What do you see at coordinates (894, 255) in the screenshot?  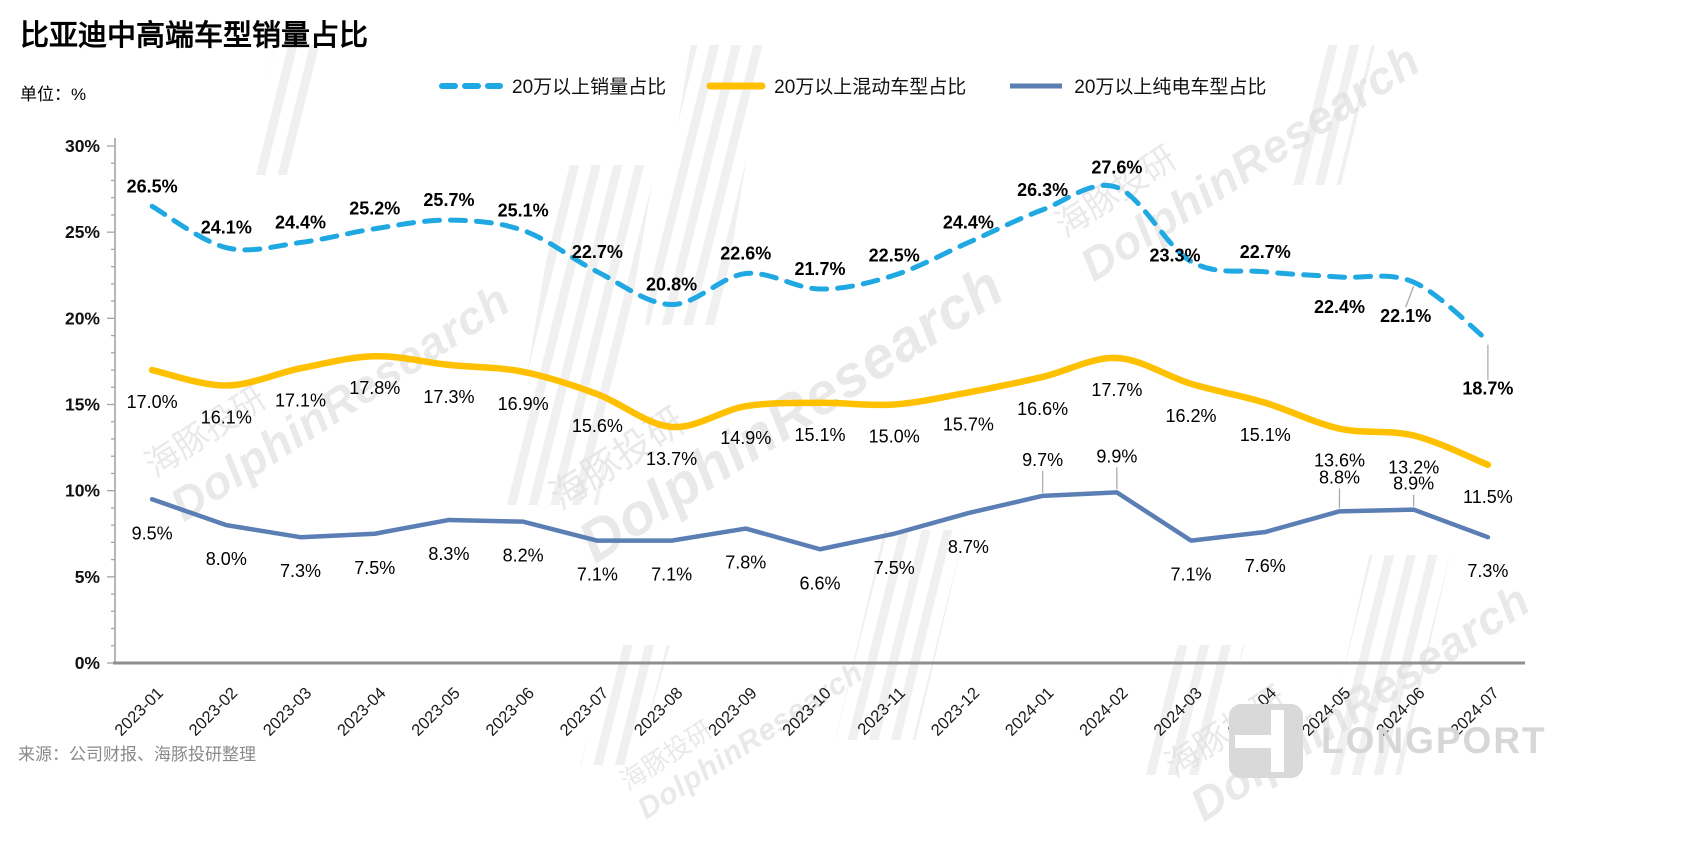 I see `data-label: 22.5%` at bounding box center [894, 255].